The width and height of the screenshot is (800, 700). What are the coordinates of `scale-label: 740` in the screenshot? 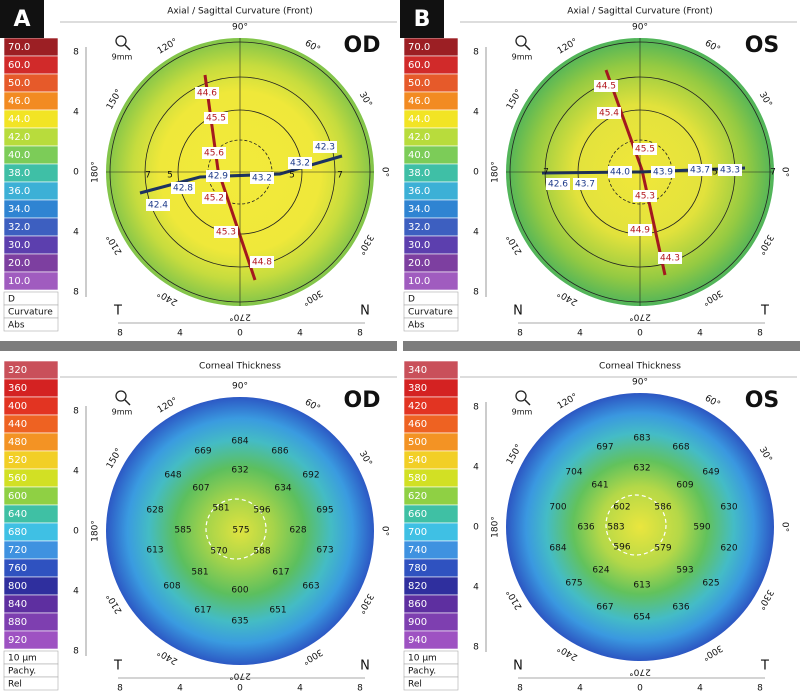 It's located at (417, 550).